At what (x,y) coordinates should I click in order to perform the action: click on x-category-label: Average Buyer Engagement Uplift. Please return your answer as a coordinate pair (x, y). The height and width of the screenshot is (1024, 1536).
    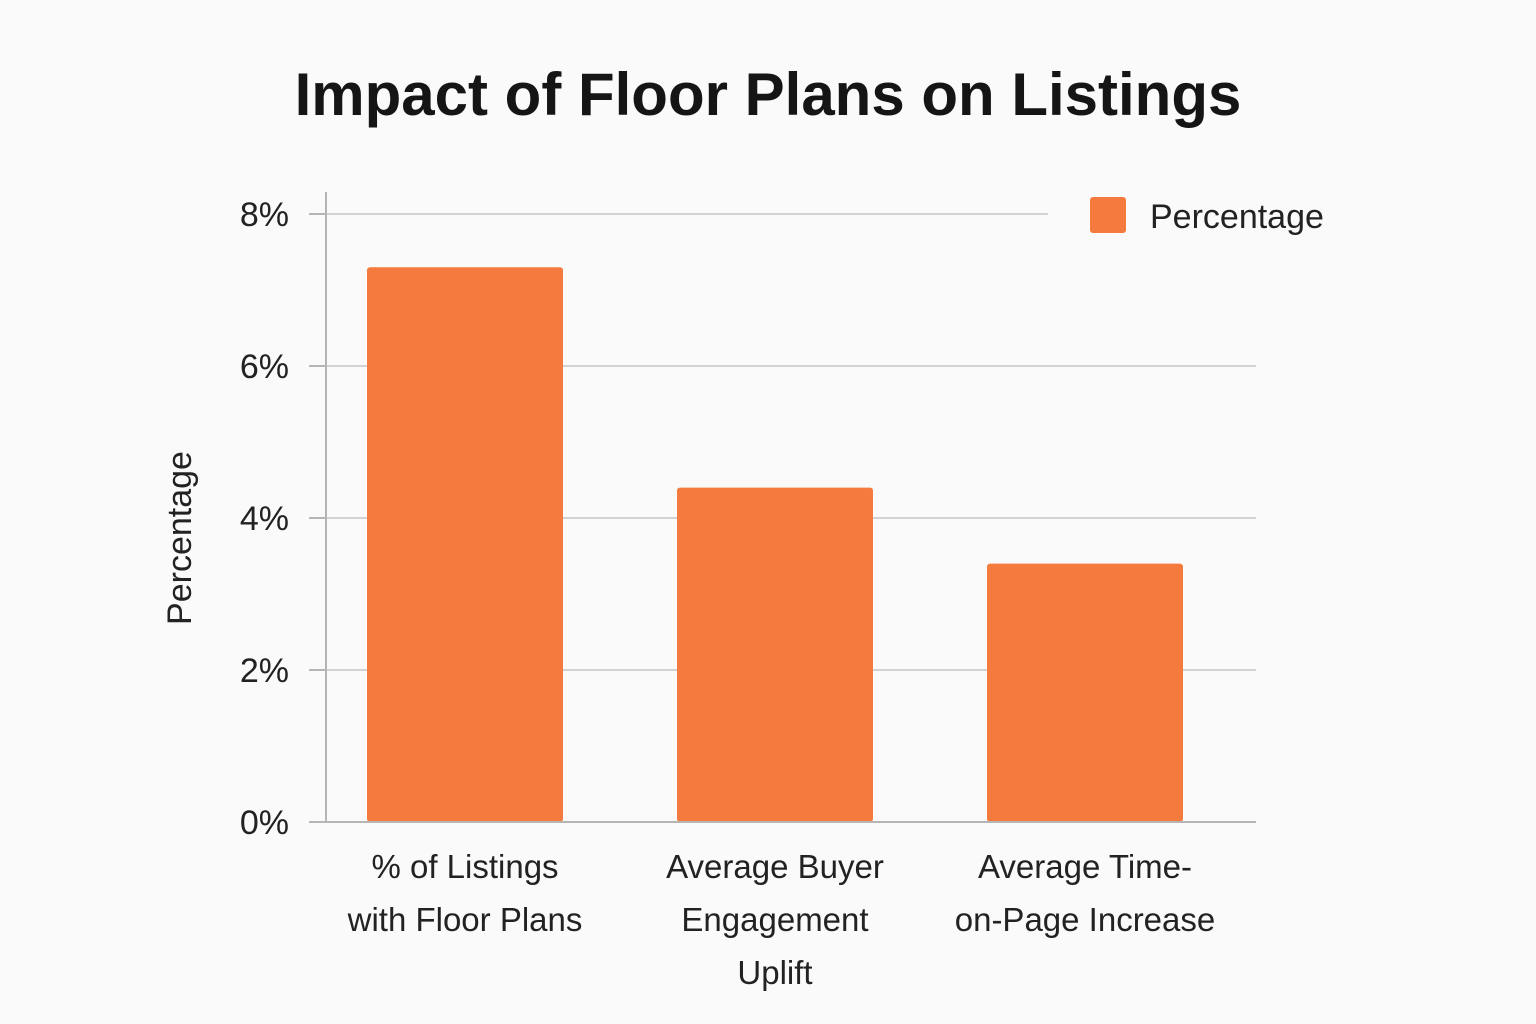
    Looking at the image, I should click on (775, 919).